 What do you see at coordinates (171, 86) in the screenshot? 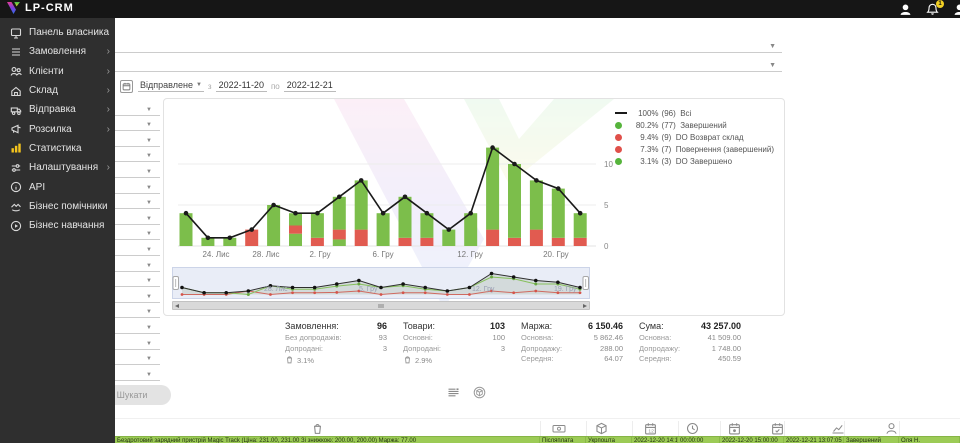
I see `date-type-select: Відправлене ▼` at bounding box center [171, 86].